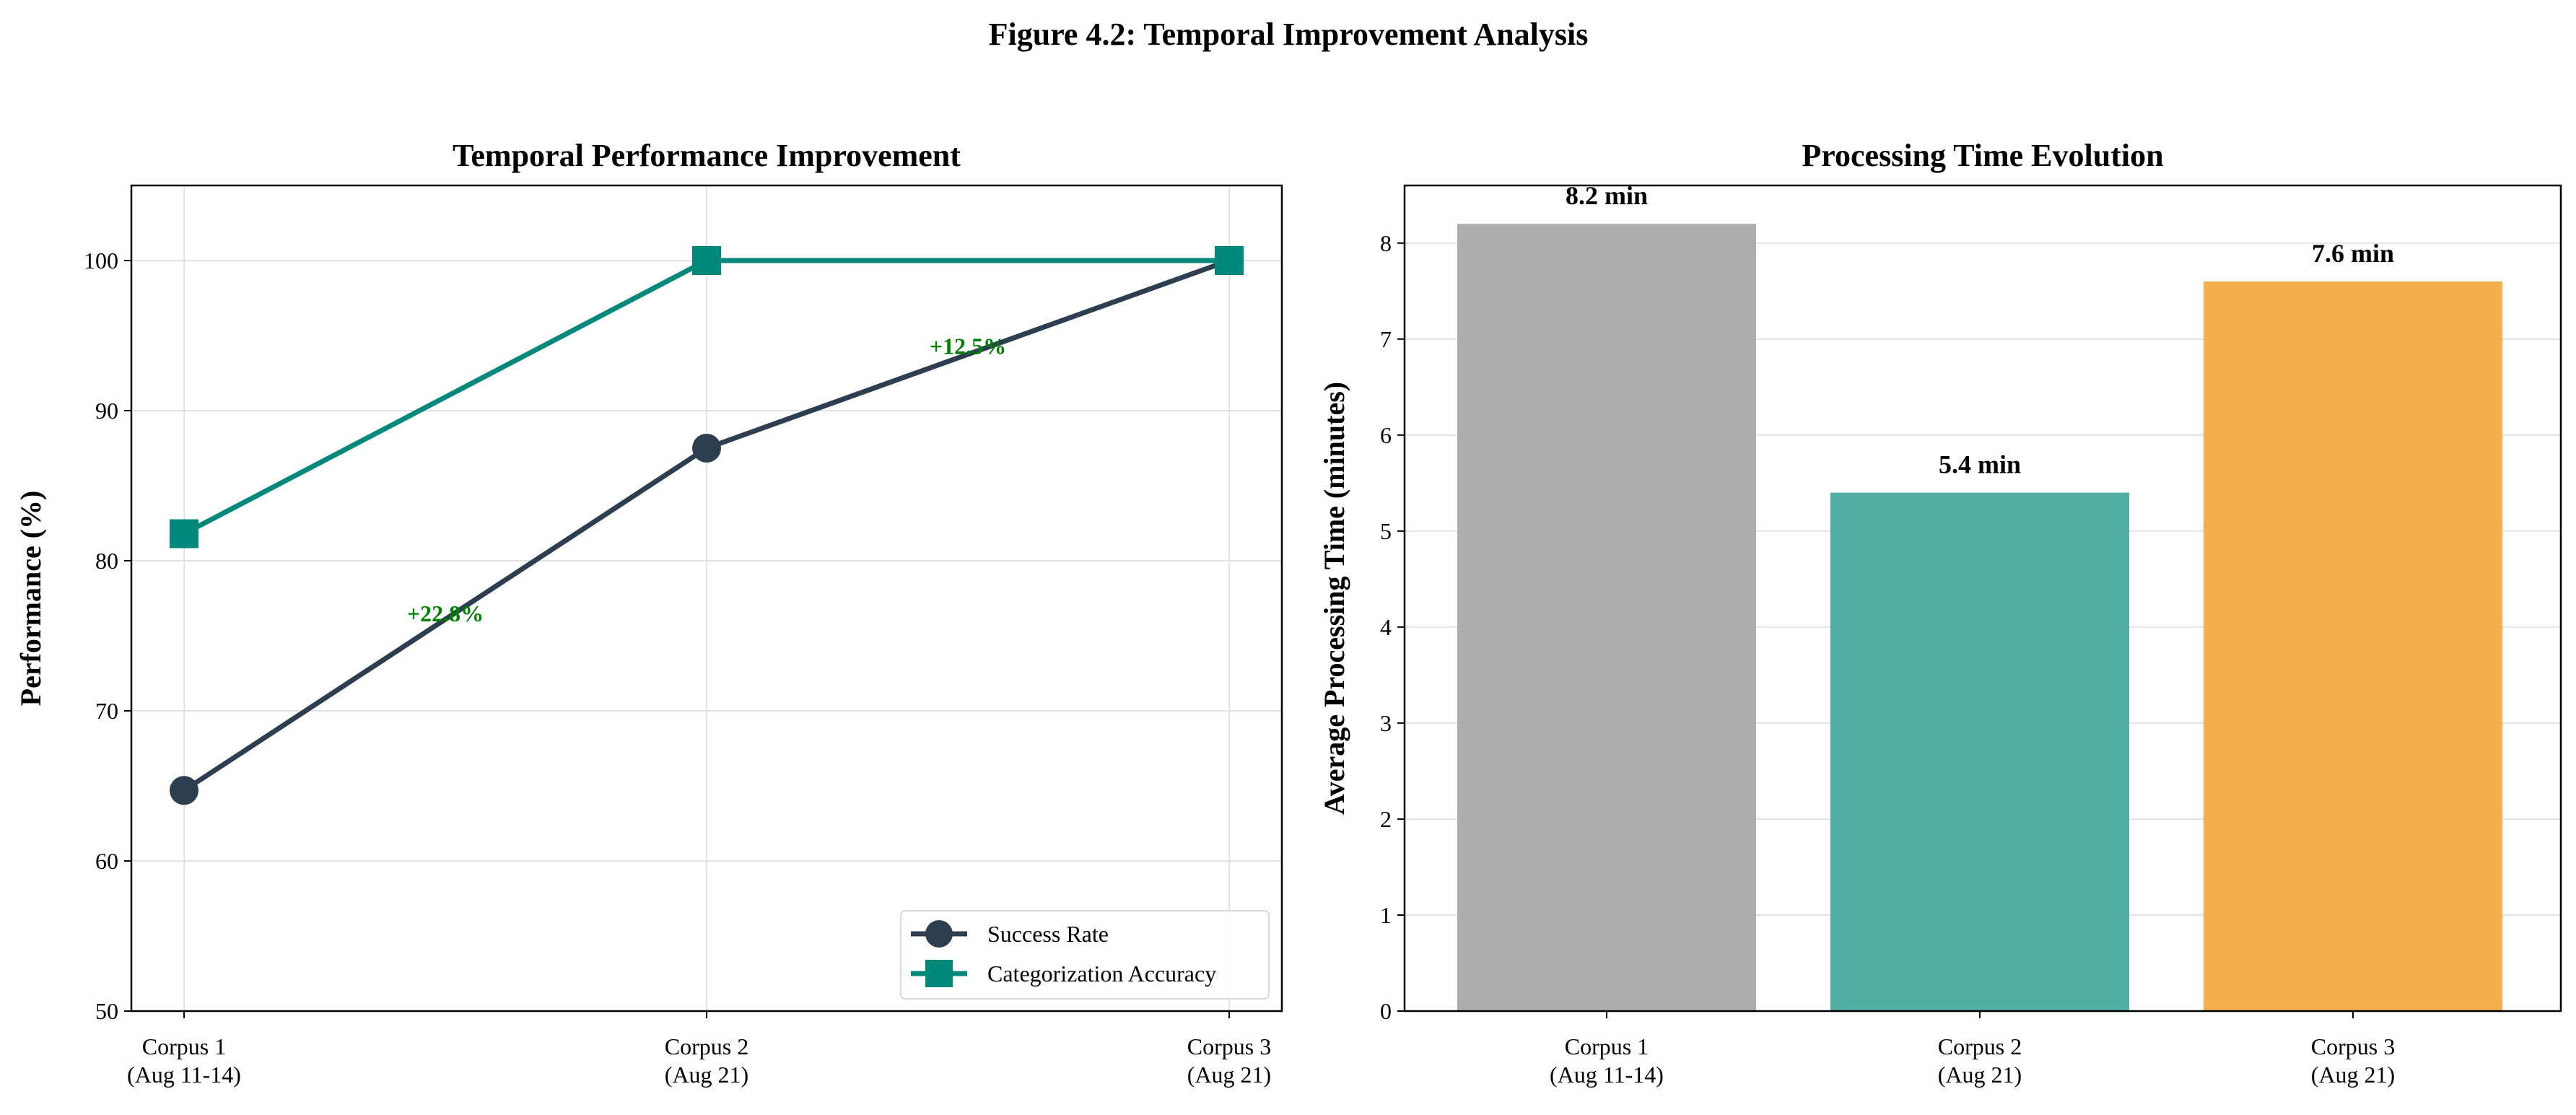  What do you see at coordinates (1386, 339) in the screenshot?
I see `y-tick-label: 7` at bounding box center [1386, 339].